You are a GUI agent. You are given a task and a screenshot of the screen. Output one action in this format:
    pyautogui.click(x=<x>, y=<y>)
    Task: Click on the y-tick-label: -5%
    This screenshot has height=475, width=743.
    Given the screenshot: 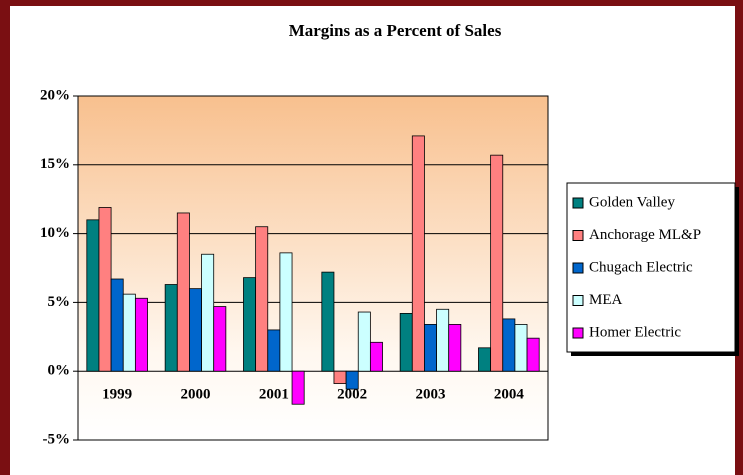 What is the action you would take?
    pyautogui.click(x=57, y=439)
    